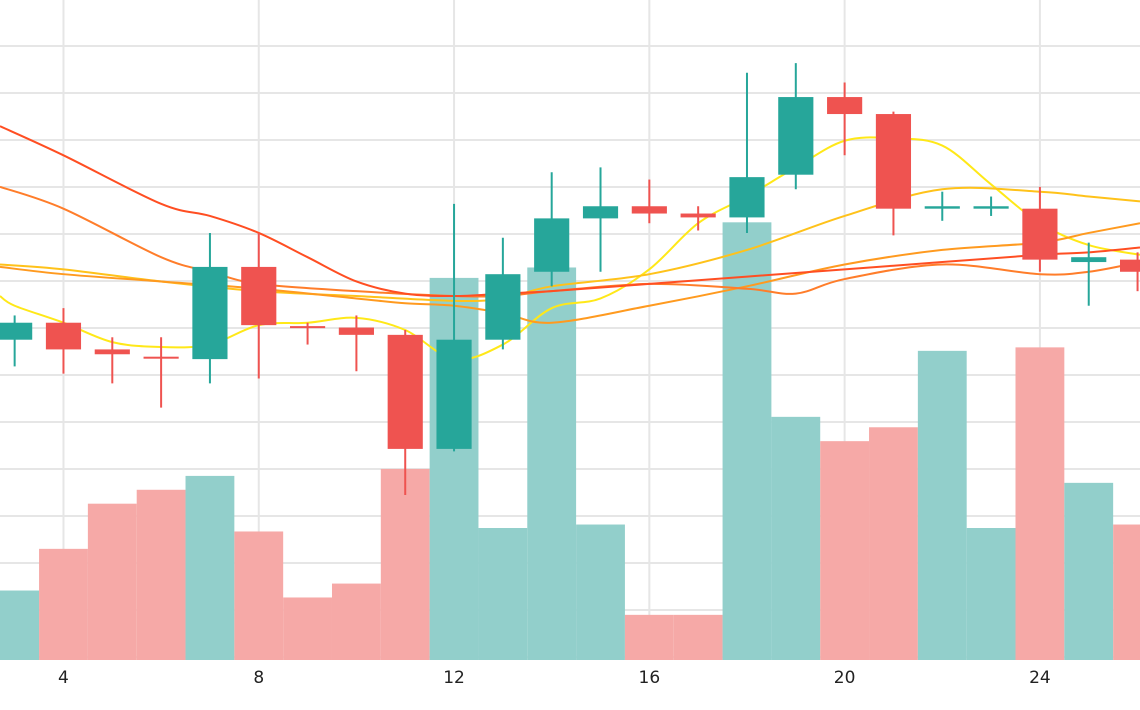 This screenshot has width=1140, height=710. Describe the element at coordinates (845, 678) in the screenshot. I see `x-tick-label: 20` at that location.